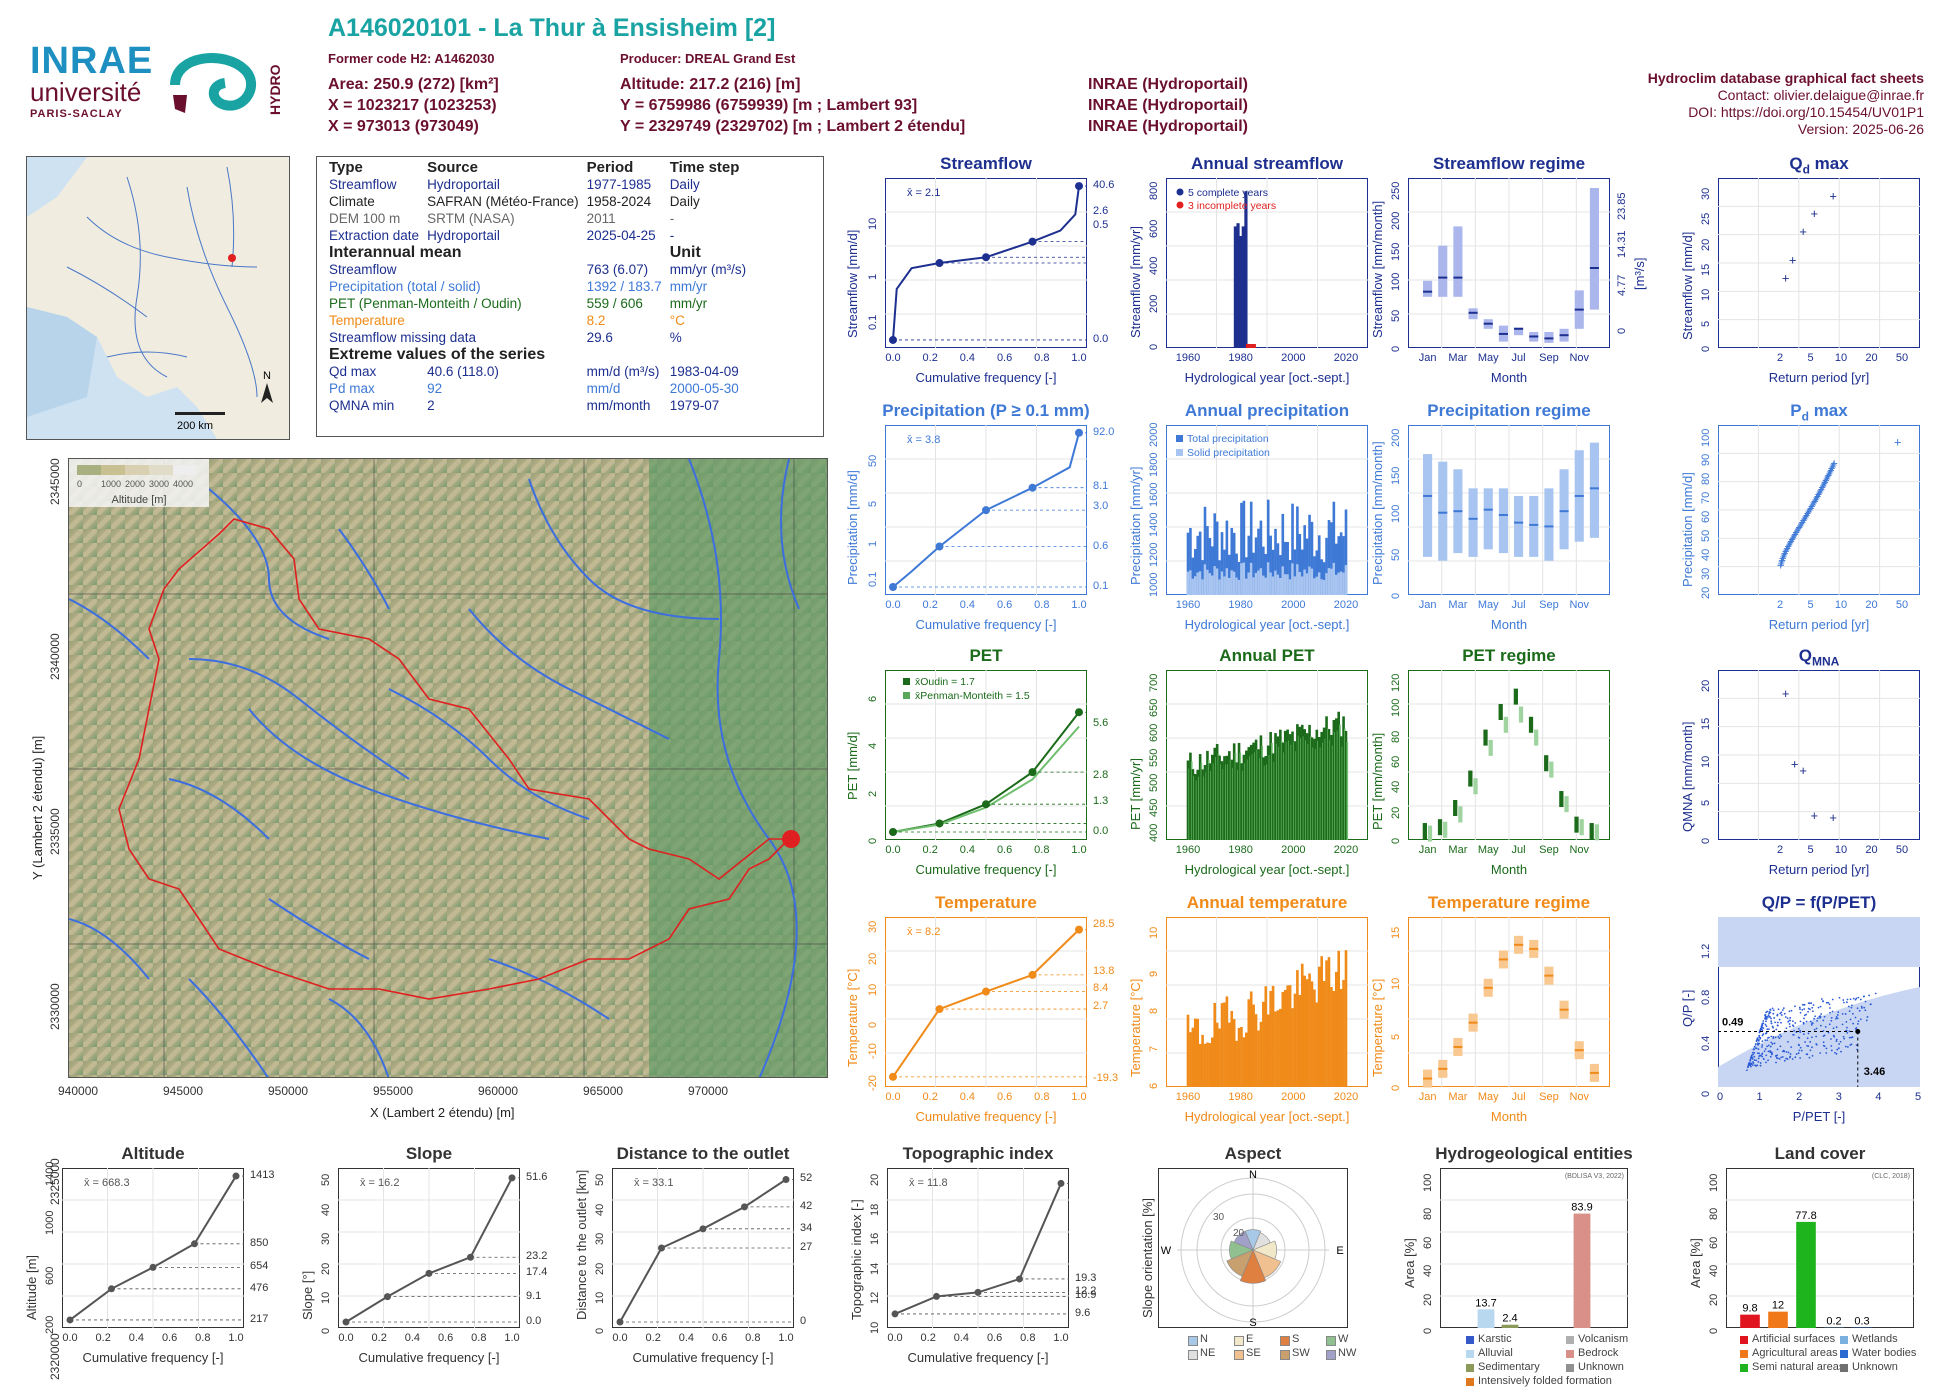  I want to click on regime-range-bar, so click(1442, 511).